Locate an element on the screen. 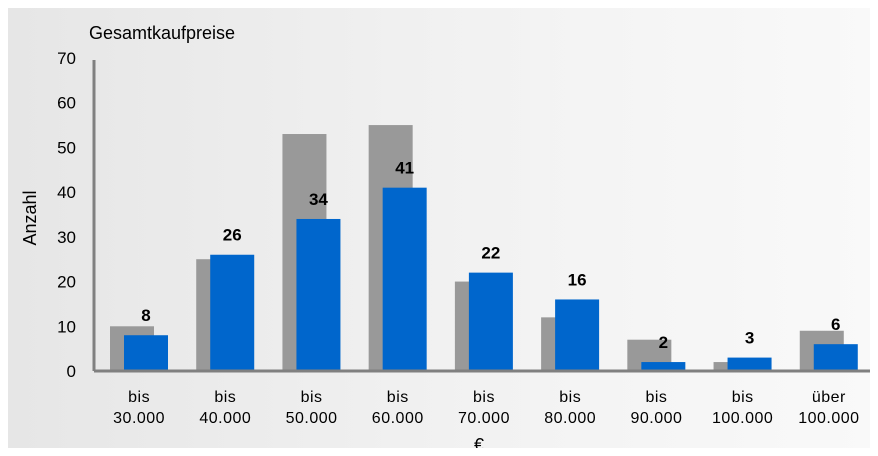 Image resolution: width=878 pixels, height=456 pixels. data-label: 2 is located at coordinates (663, 342).